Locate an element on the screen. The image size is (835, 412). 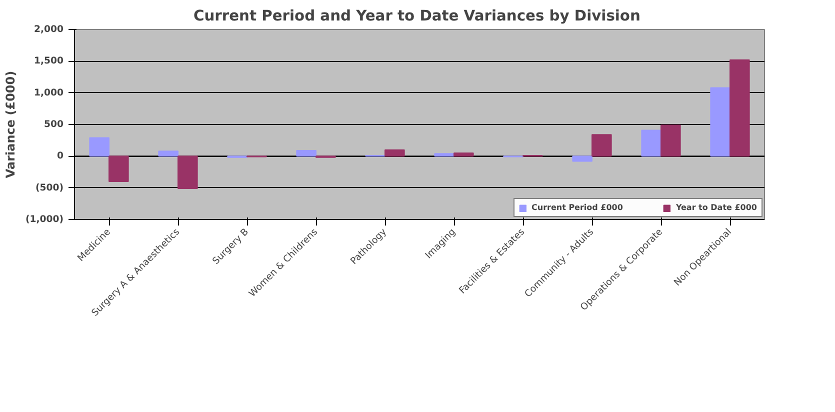
y-tick-label: 0 is located at coordinates (60, 156).